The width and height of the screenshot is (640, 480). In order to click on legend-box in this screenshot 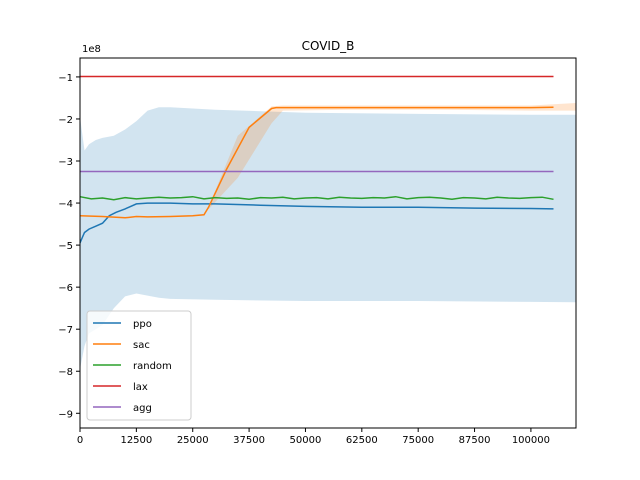, I will do `click(139, 365)`.